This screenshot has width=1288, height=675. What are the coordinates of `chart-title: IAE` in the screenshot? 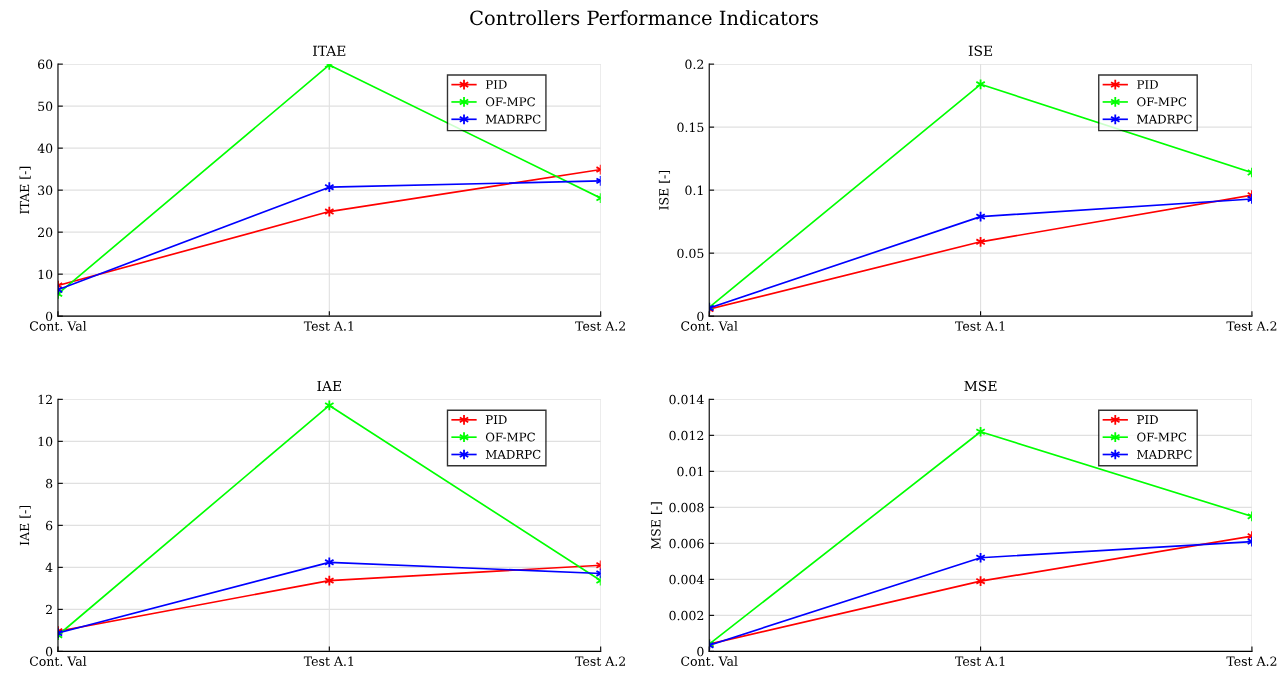 It's located at (329, 385).